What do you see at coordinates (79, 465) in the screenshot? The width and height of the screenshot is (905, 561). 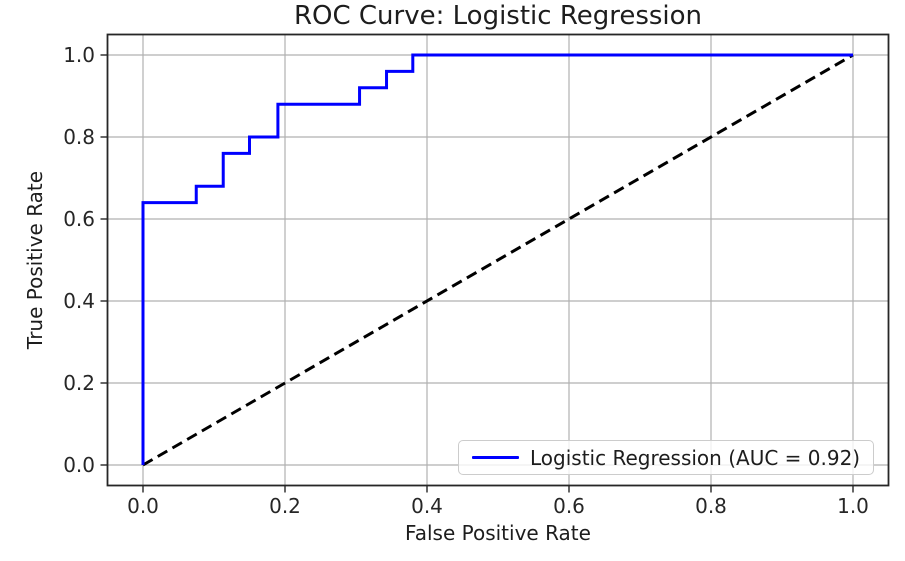 I see `y-tick-label: 0.0` at bounding box center [79, 465].